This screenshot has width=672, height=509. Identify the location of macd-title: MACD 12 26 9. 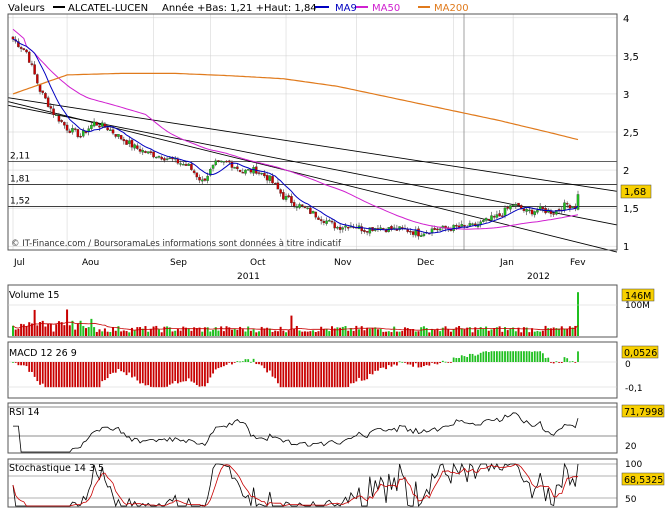
(43, 353).